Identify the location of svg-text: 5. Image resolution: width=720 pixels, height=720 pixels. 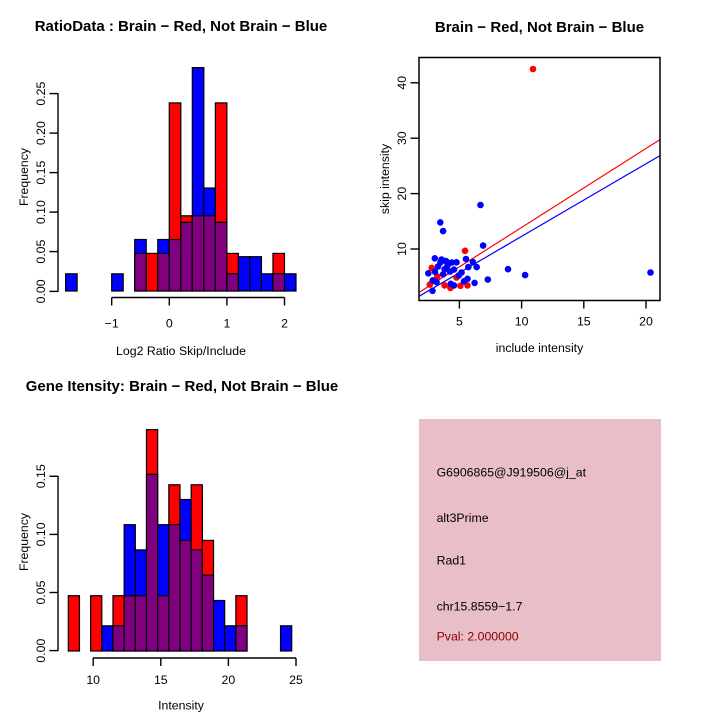
(459, 322).